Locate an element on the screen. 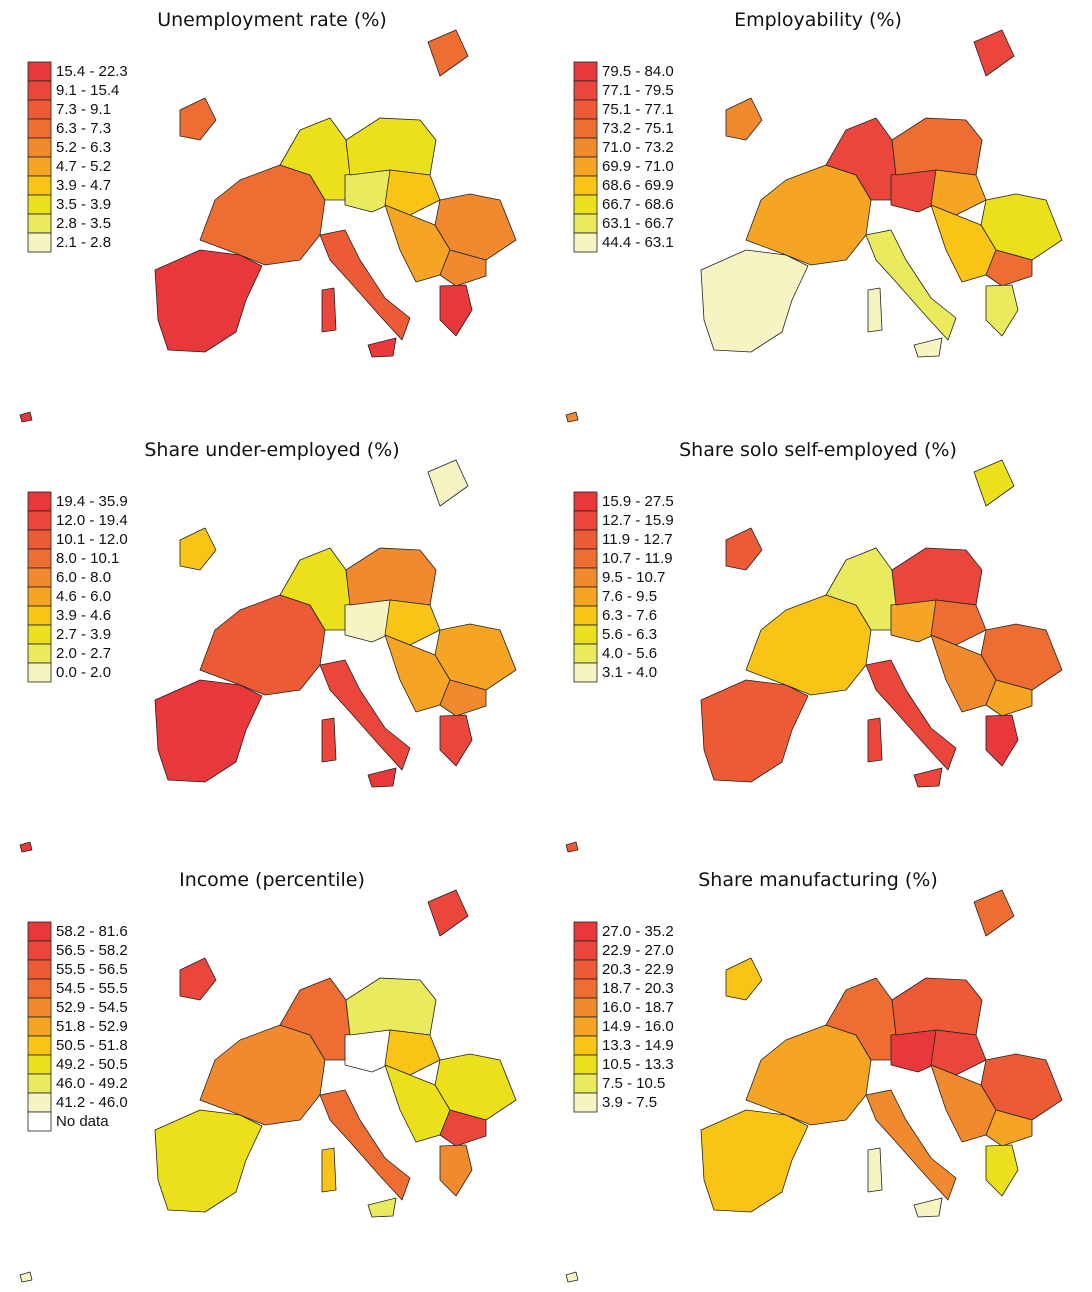 This screenshot has height=1292, width=1092. legend-label: 20.3 - 22.9 is located at coordinates (638, 969).